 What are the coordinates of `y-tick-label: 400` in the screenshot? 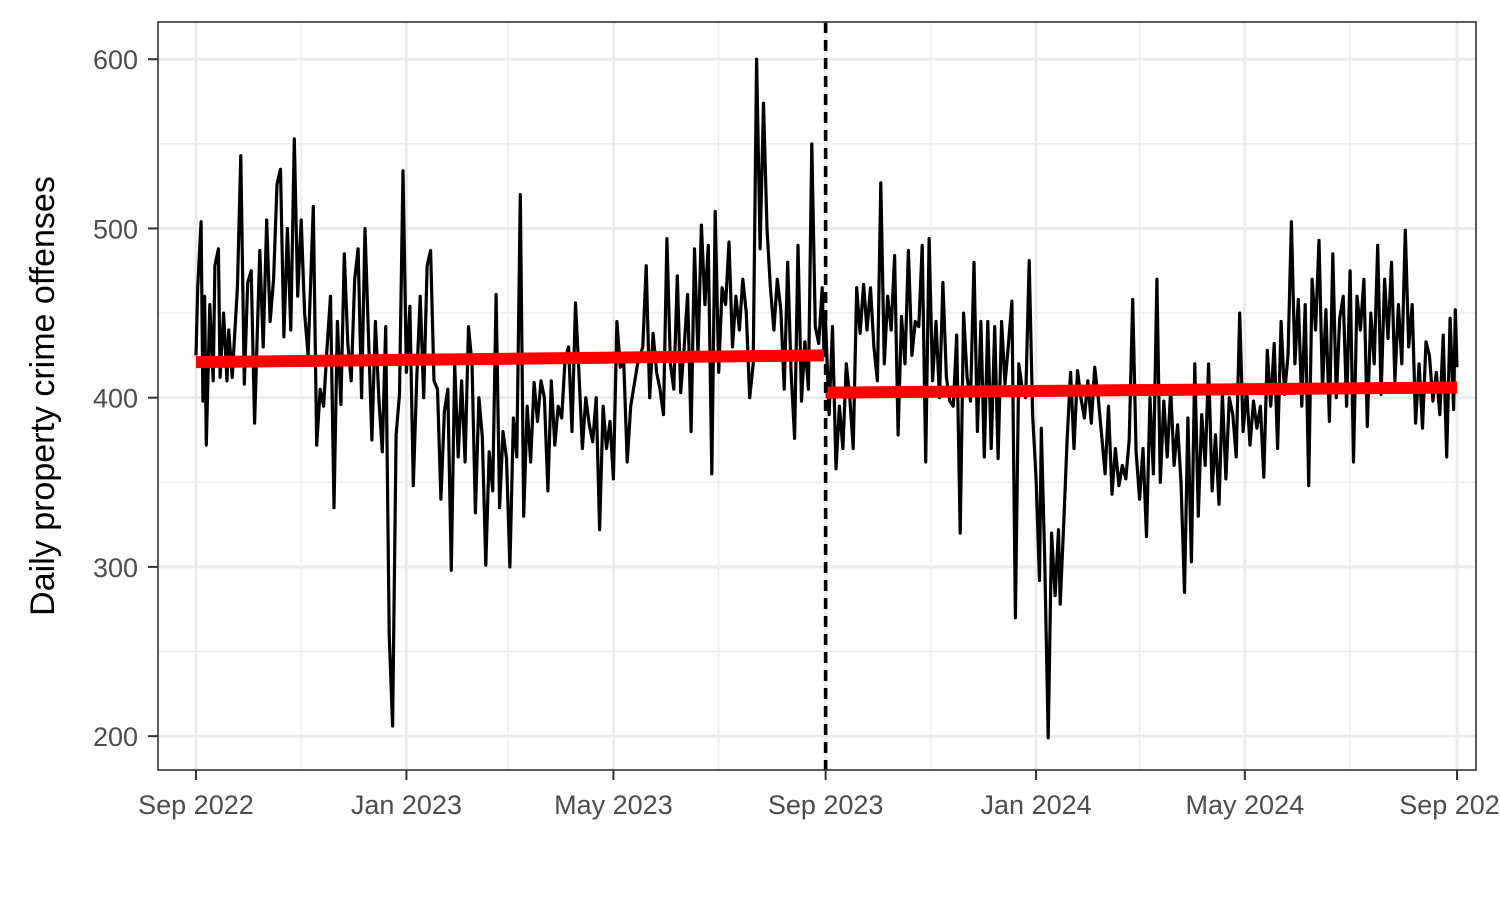 It's located at (115, 399).